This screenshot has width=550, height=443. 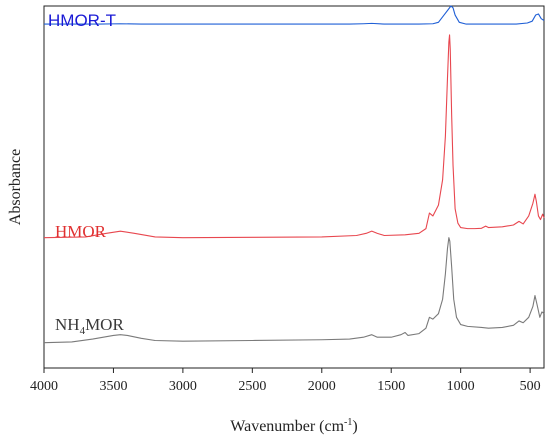 I want to click on y-axis-label: Absorbance, so click(x=15, y=187).